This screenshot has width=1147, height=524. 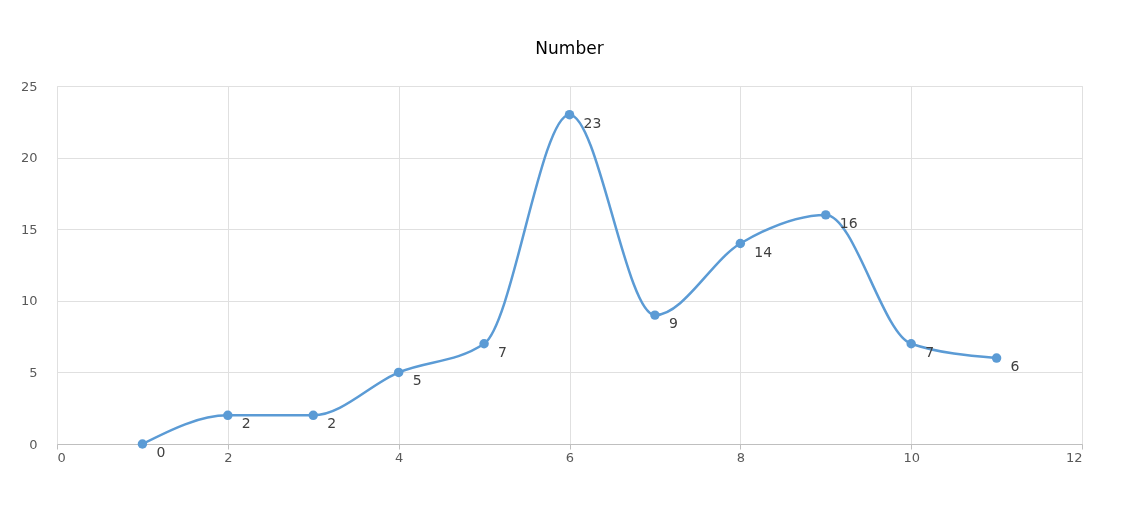 I want to click on x-tick-label: 6, so click(x=570, y=457).